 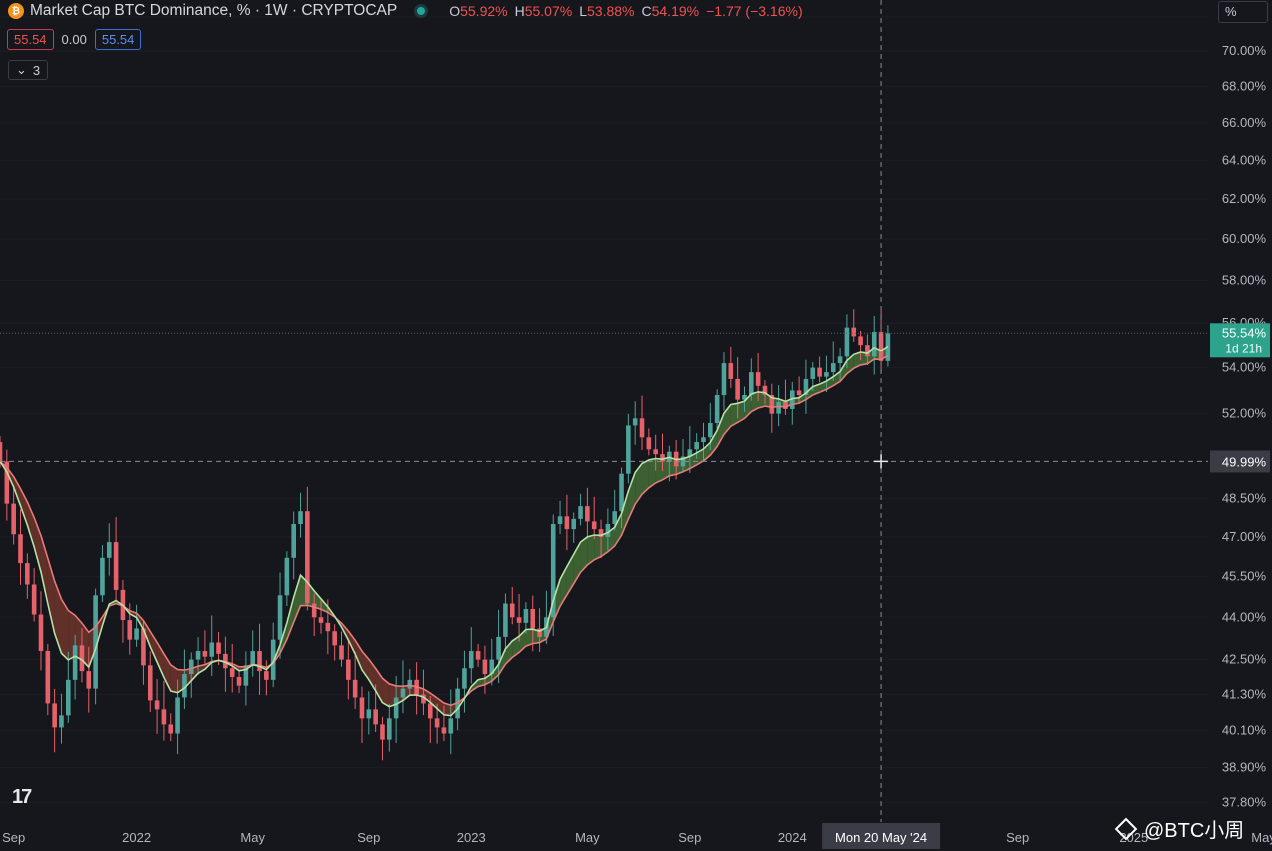 What do you see at coordinates (1244, 332) in the screenshot?
I see `last-price-value: 55.54%` at bounding box center [1244, 332].